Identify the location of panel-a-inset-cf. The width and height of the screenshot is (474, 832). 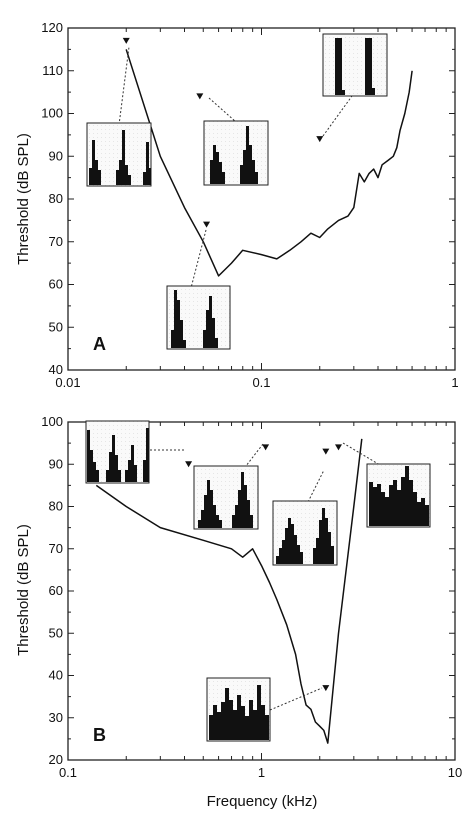
(198, 289).